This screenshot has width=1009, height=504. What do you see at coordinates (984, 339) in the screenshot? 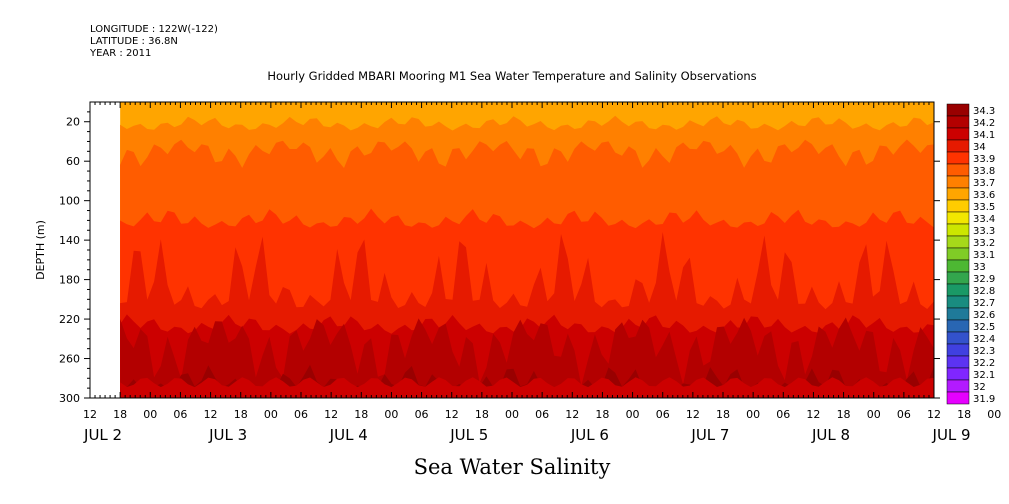
I see `colorbar-label: 32.4` at bounding box center [984, 339].